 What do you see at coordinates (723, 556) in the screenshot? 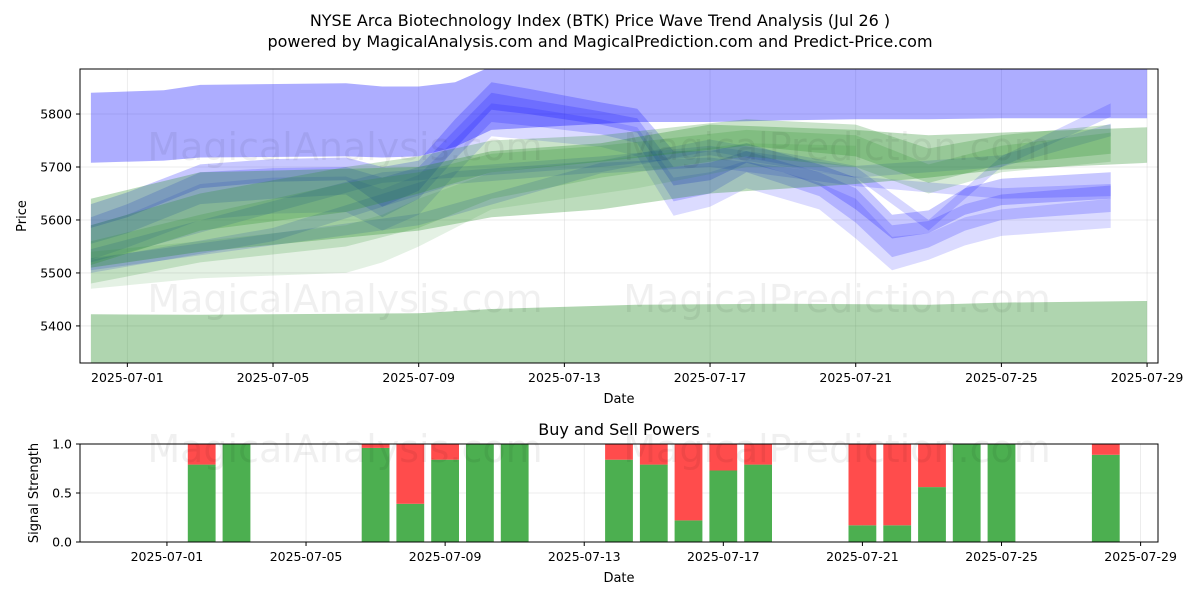
I see `signal-x-tick-label: 2025-07-17` at bounding box center [723, 556].